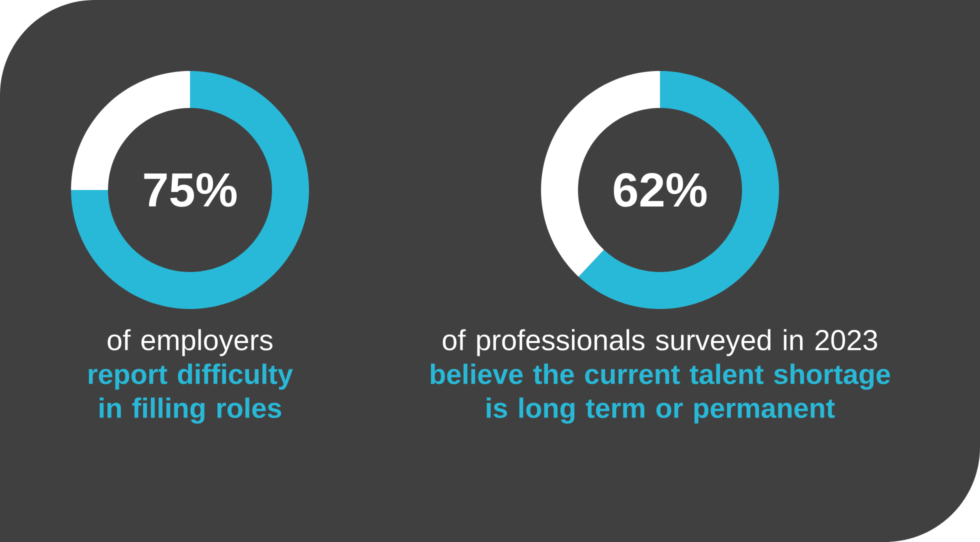 This screenshot has width=980, height=542. I want to click on text: of employers, so click(190, 342).